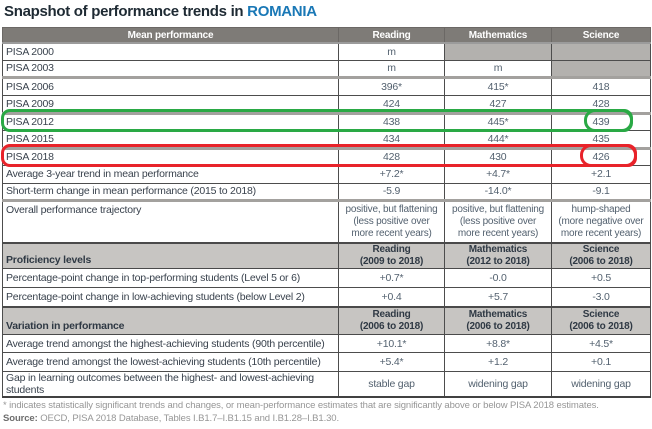  What do you see at coordinates (391, 139) in the screenshot?
I see `cell-reading: 434` at bounding box center [391, 139].